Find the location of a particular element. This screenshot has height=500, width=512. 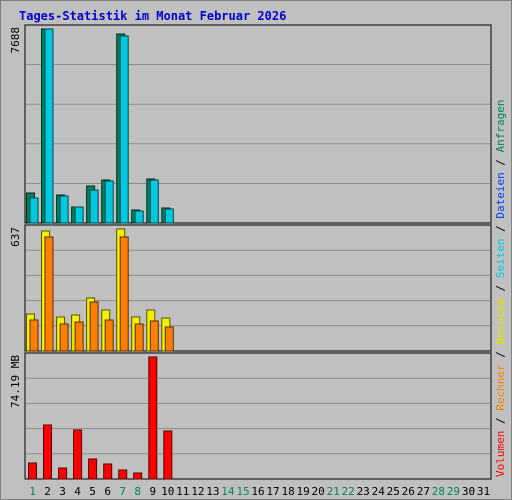

x-tick-label-3: 3 is located at coordinates (62, 491).